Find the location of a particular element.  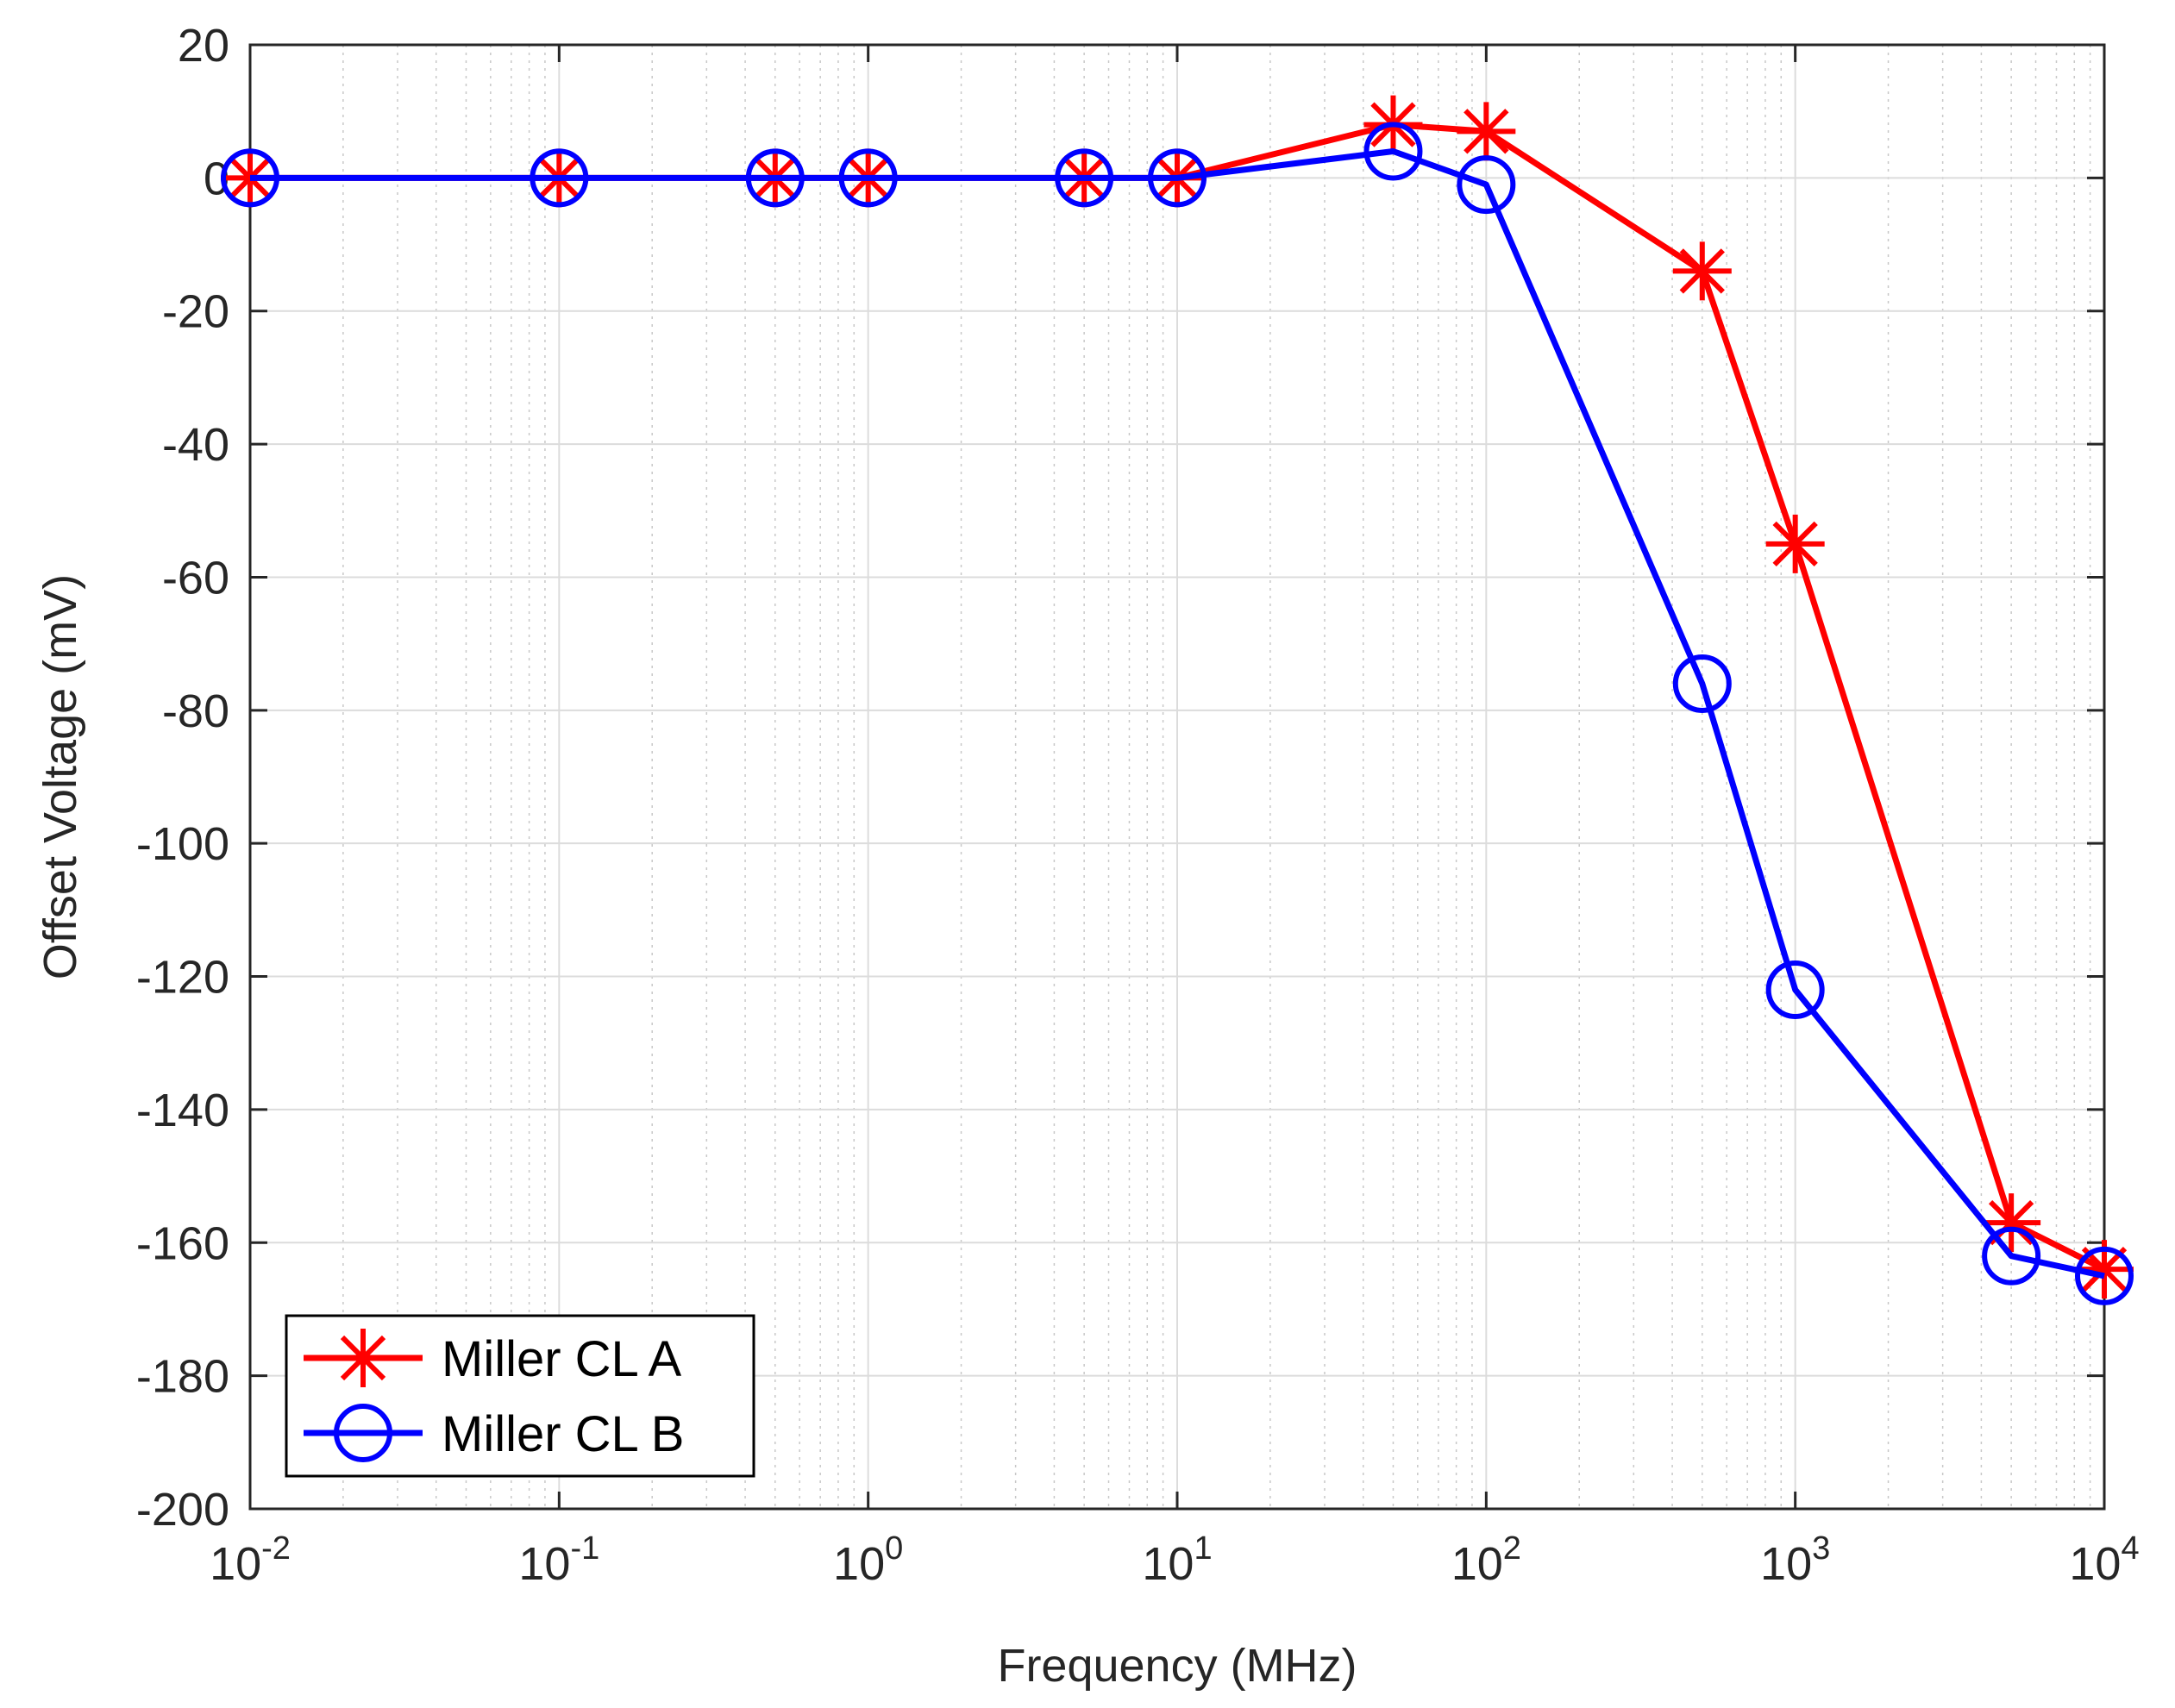

y-tick-label: 20 is located at coordinates (203, 46).